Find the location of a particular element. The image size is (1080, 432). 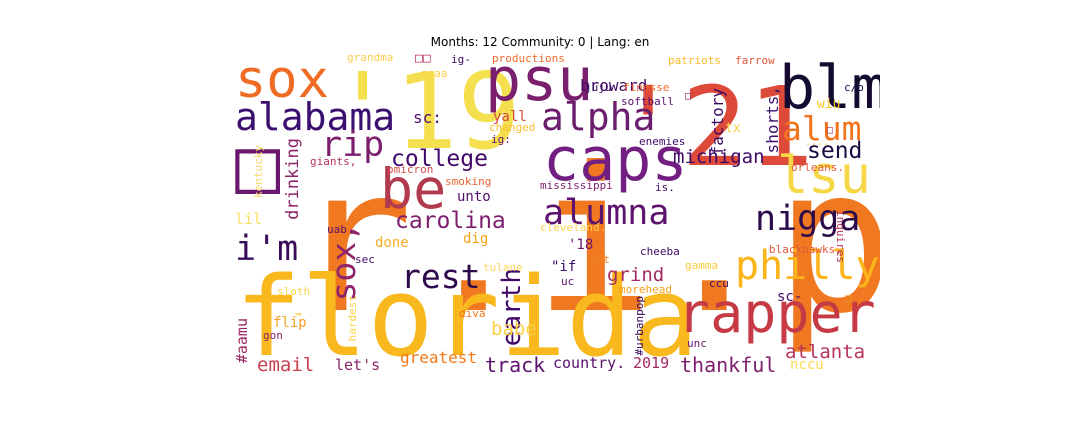

word: yall is located at coordinates (510, 117).